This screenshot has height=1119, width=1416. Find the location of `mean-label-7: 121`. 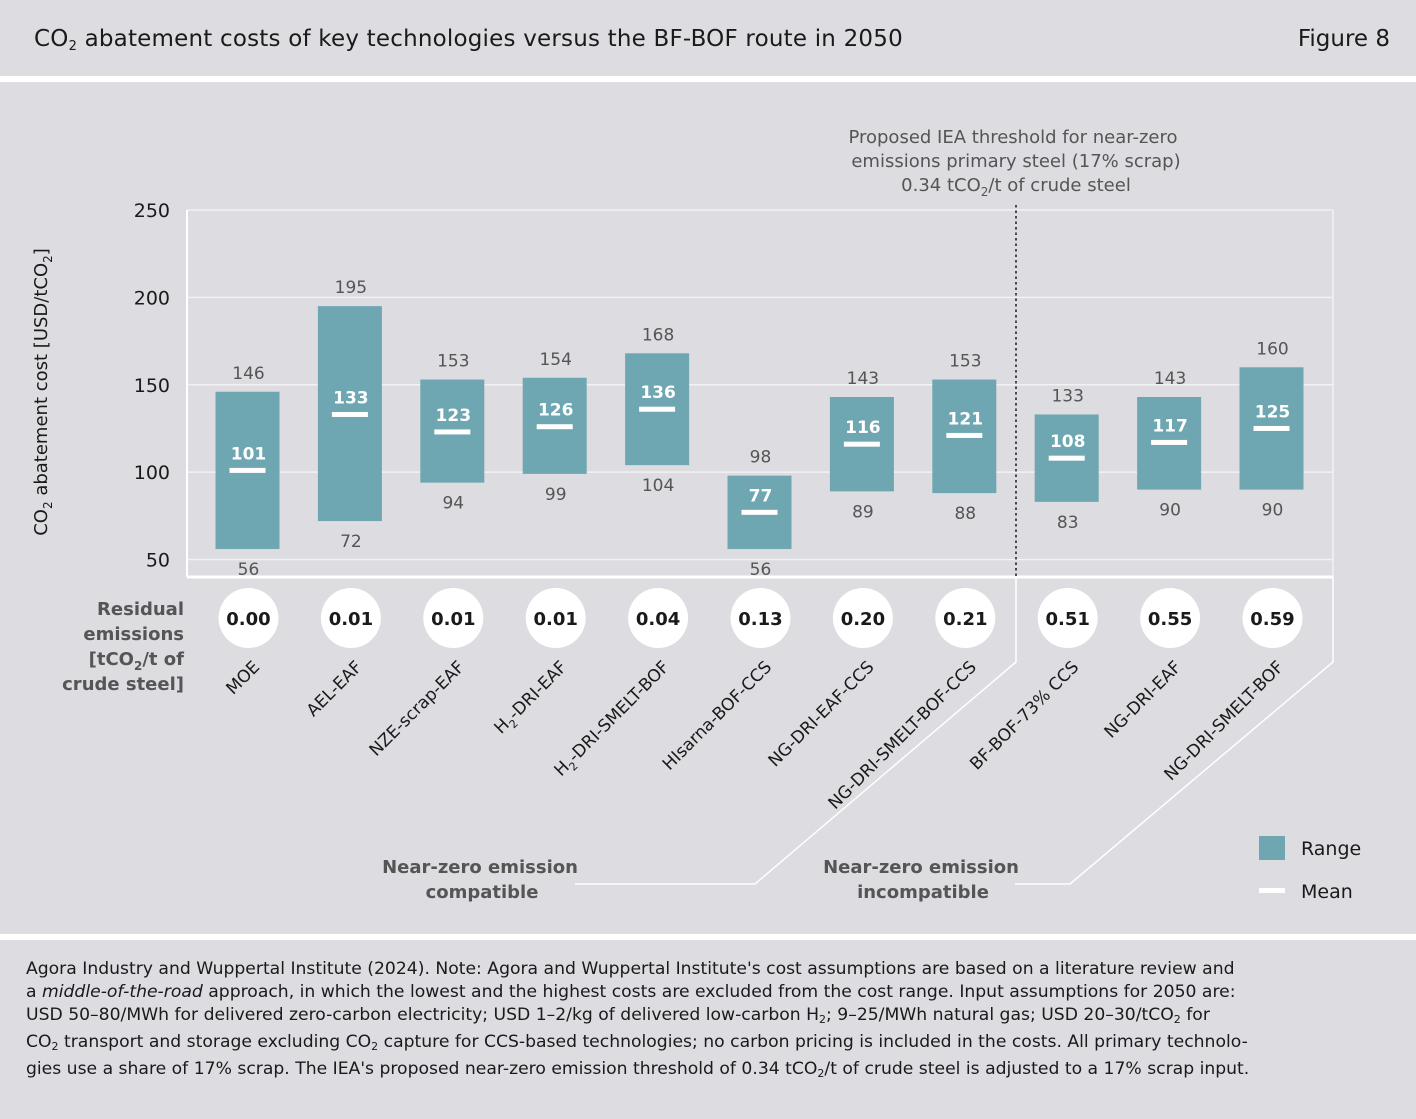

mean-label-7: 121 is located at coordinates (966, 419).